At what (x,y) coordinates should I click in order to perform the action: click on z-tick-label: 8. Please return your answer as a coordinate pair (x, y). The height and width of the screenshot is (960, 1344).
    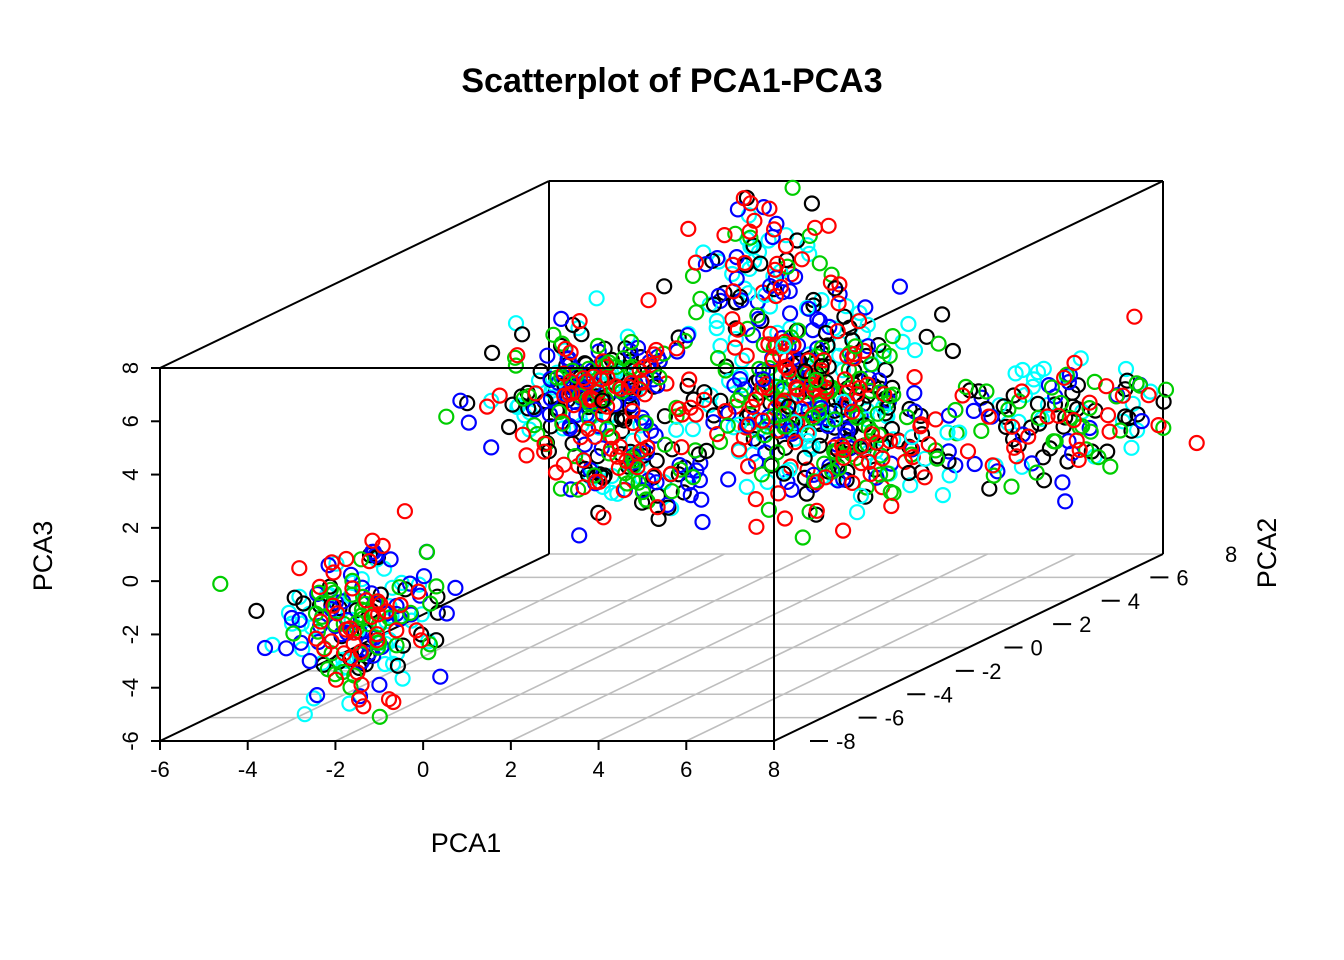
    Looking at the image, I should click on (130, 368).